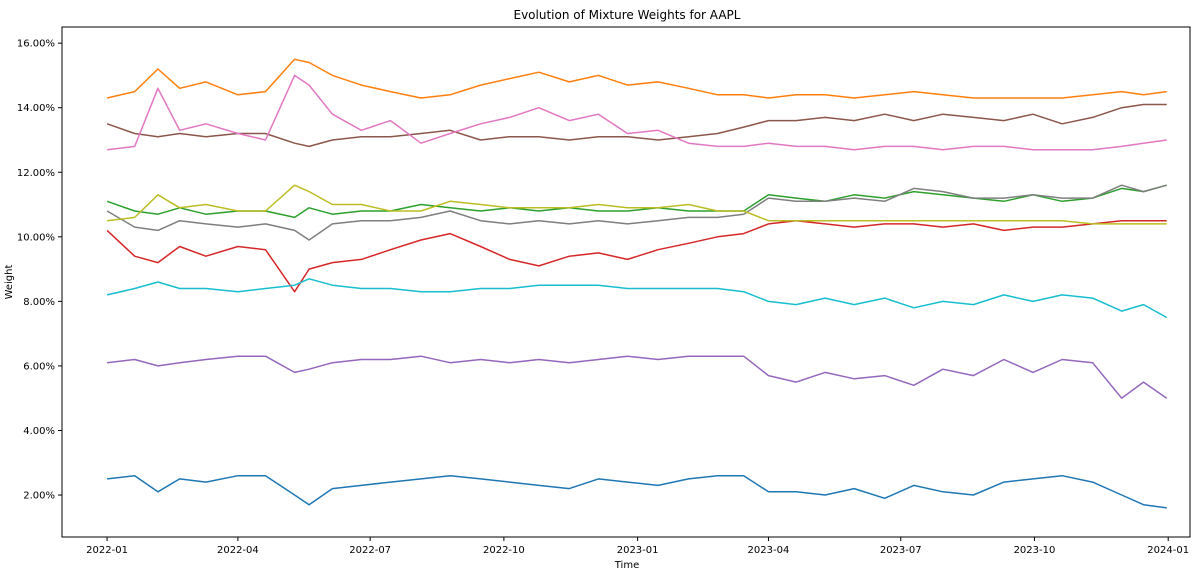 This screenshot has height=580, width=1199. What do you see at coordinates (39, 431) in the screenshot?
I see `y-tick-label: 4.00%` at bounding box center [39, 431].